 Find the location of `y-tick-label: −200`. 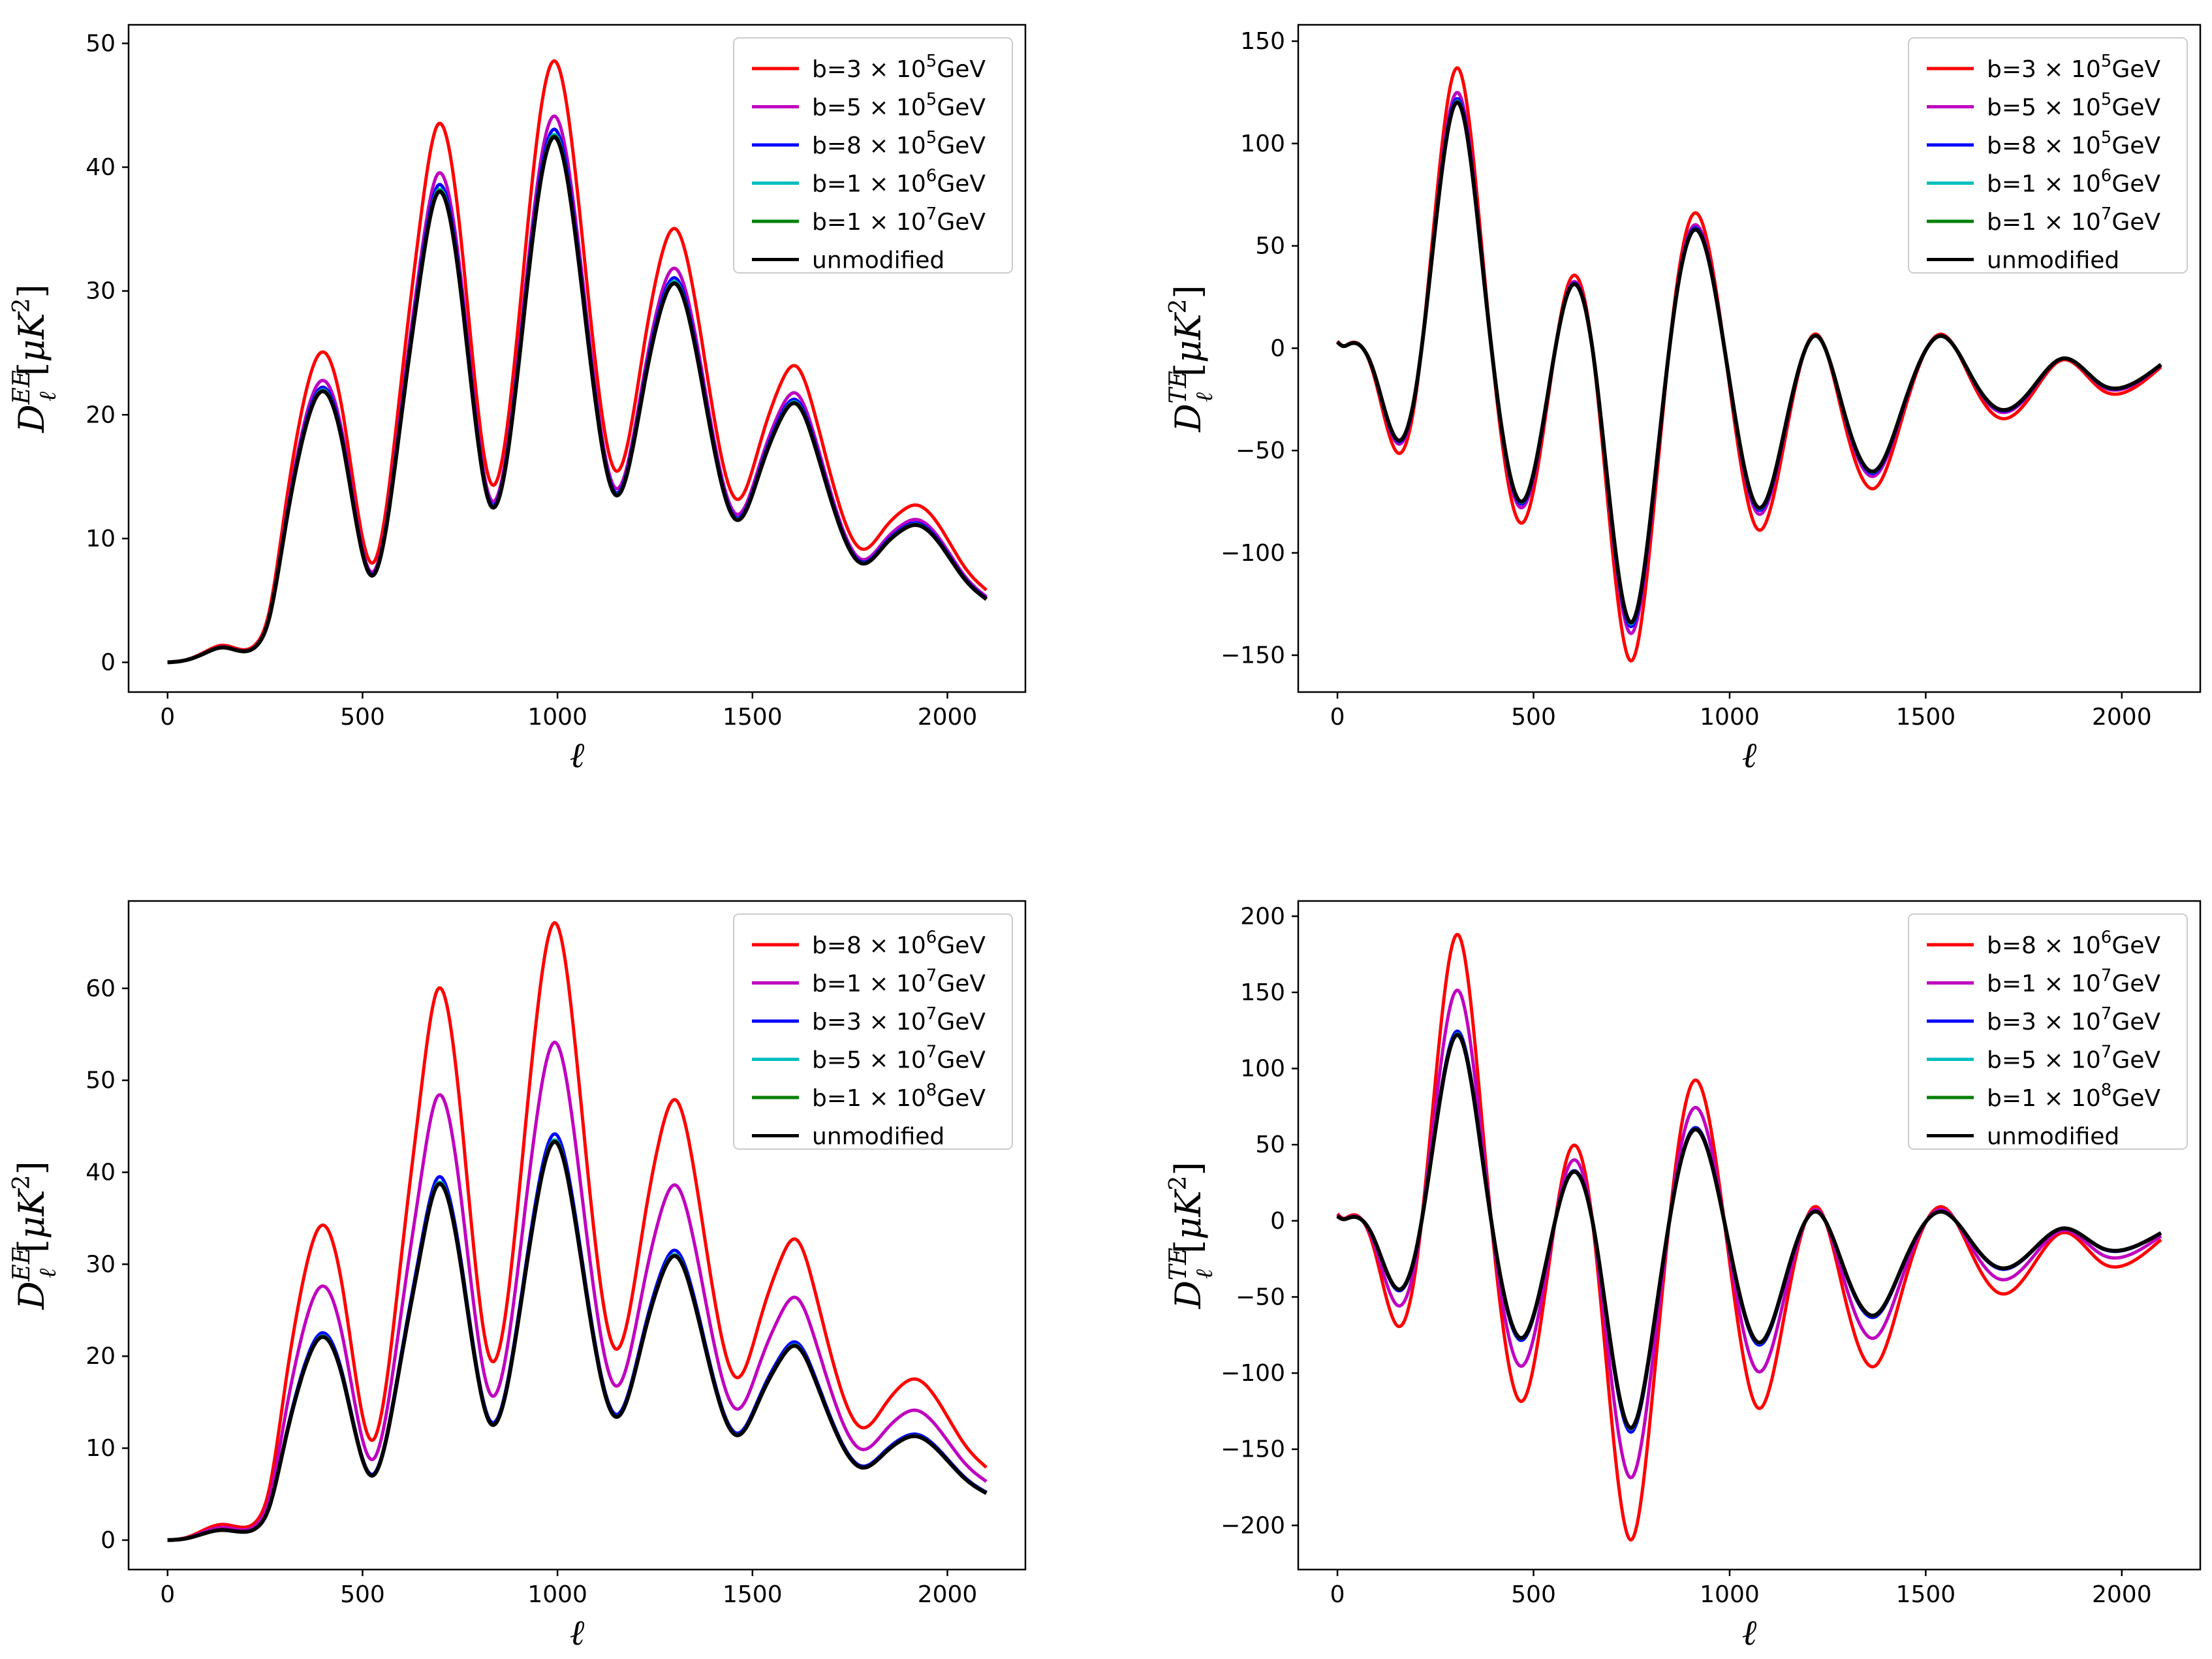

y-tick-label: −200 is located at coordinates (1253, 1525).